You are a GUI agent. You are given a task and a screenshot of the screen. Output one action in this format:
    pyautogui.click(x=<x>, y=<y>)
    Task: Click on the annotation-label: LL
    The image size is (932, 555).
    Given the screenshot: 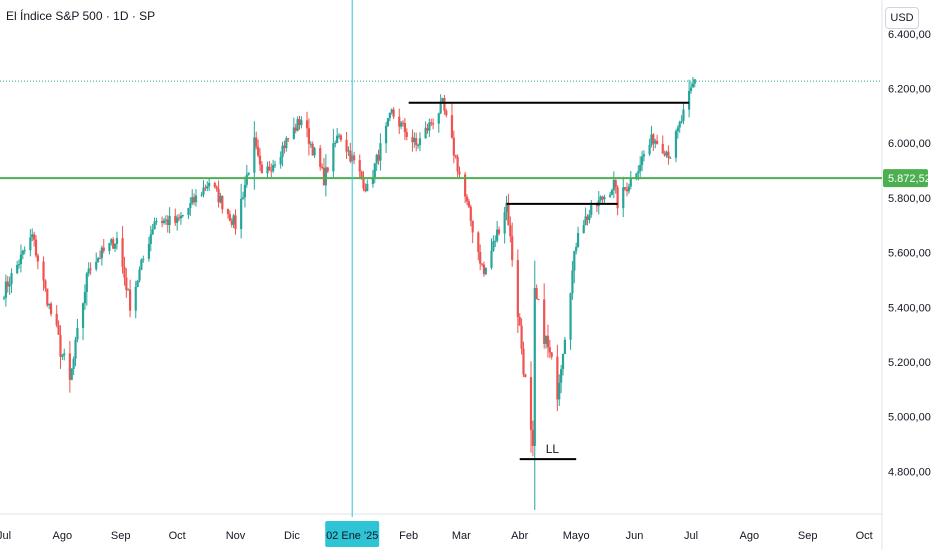 What is the action you would take?
    pyautogui.click(x=553, y=449)
    